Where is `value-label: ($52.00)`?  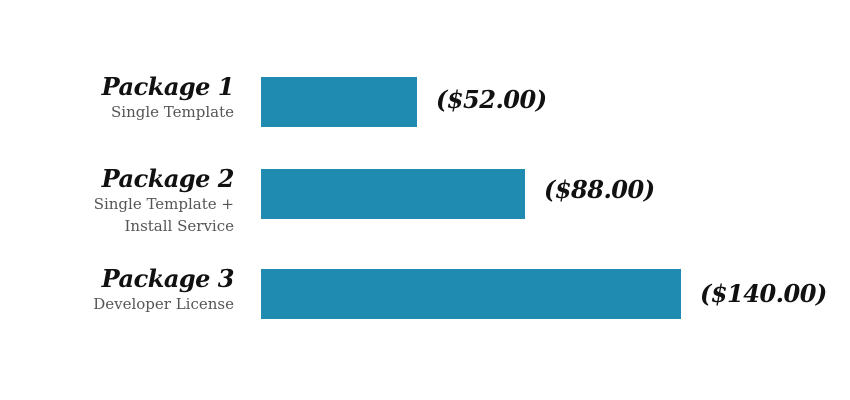 value-label: ($52.00) is located at coordinates (491, 99).